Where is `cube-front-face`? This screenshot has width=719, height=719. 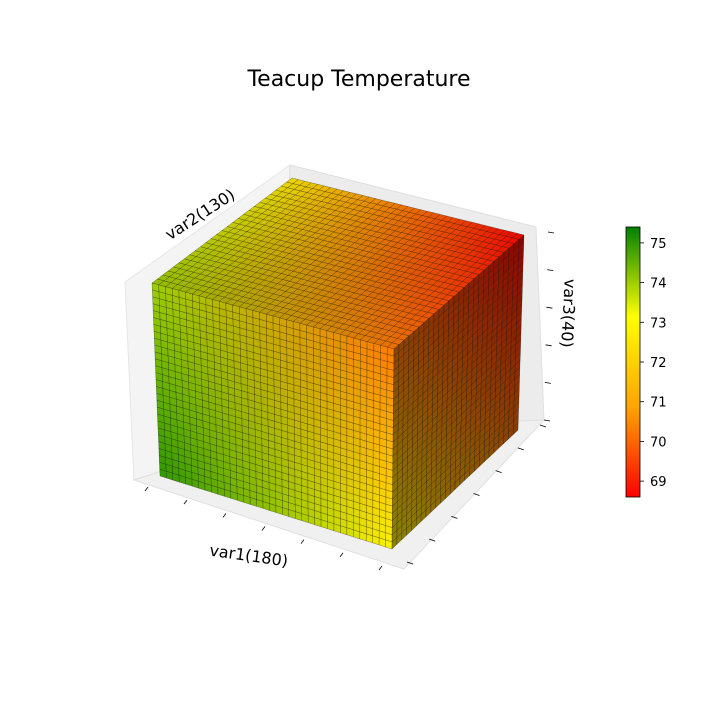
cube-front-face is located at coordinates (273, 416).